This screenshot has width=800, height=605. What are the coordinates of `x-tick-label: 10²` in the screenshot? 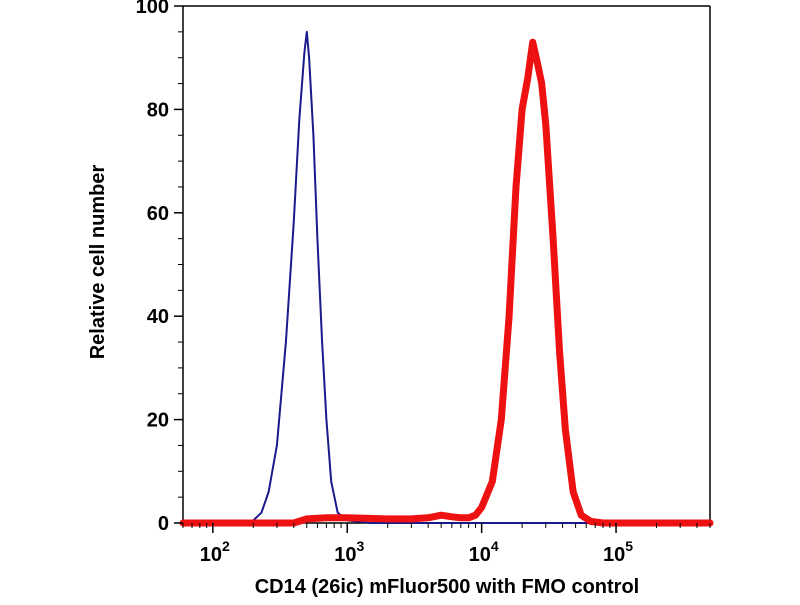 It's located at (215, 552).